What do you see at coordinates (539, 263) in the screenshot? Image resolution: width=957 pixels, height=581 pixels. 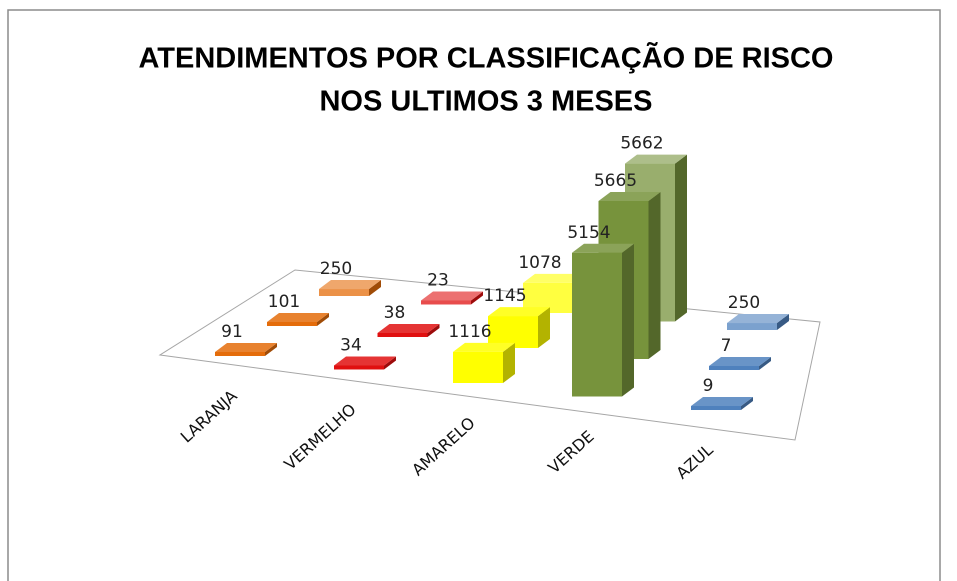 I see `value-label: 1078` at bounding box center [539, 263].